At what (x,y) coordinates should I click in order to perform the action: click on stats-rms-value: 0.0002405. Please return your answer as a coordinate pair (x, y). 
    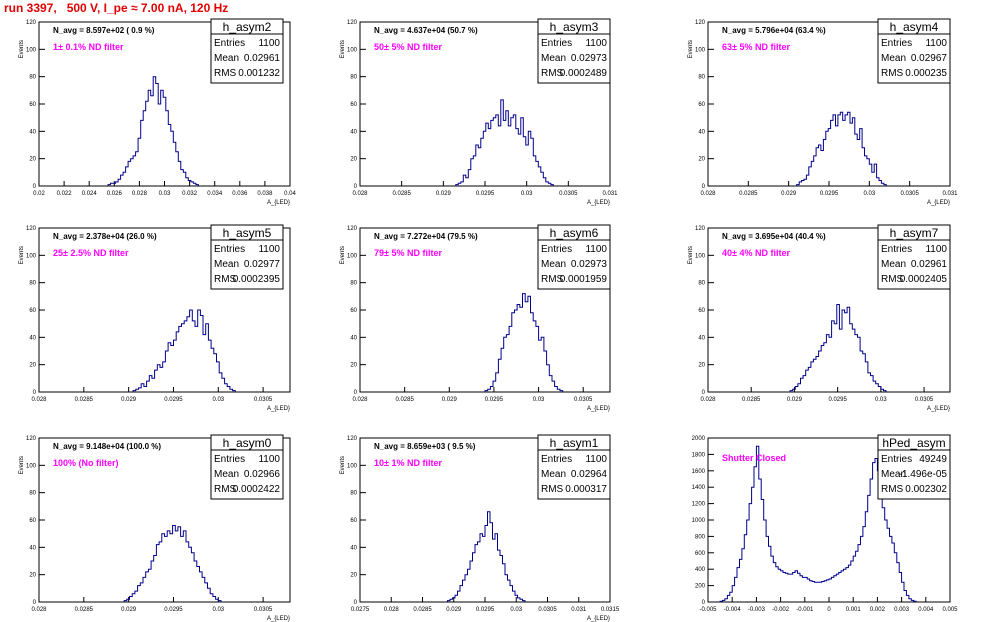
    Looking at the image, I should click on (924, 279).